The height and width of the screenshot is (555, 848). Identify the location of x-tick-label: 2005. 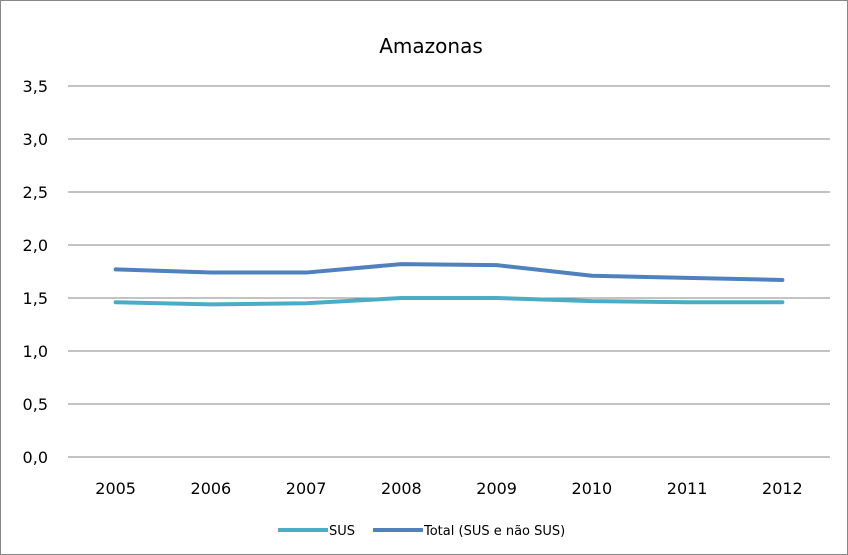
(115, 488).